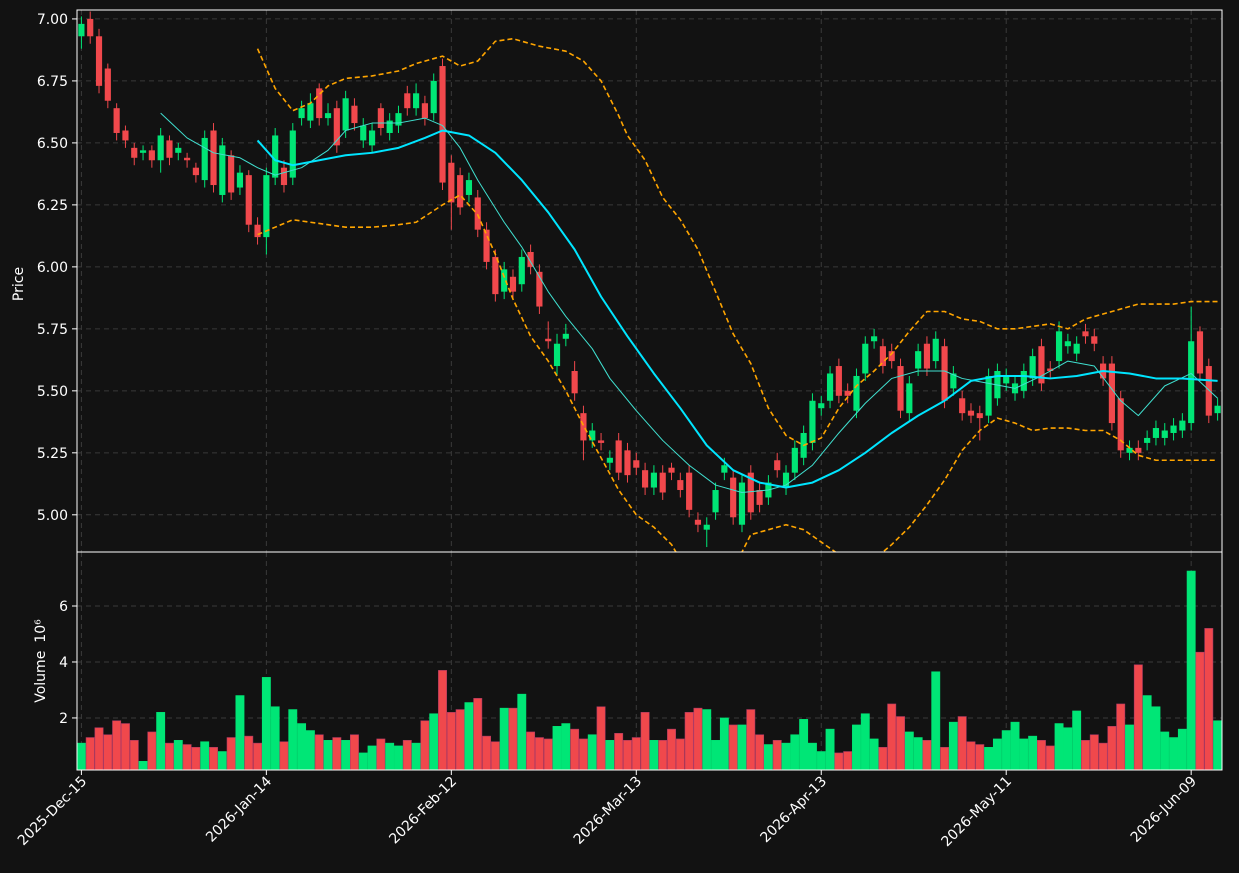 Image resolution: width=1239 pixels, height=873 pixels. Describe the element at coordinates (52, 144) in the screenshot. I see `y-tick-label: 6.50` at that location.